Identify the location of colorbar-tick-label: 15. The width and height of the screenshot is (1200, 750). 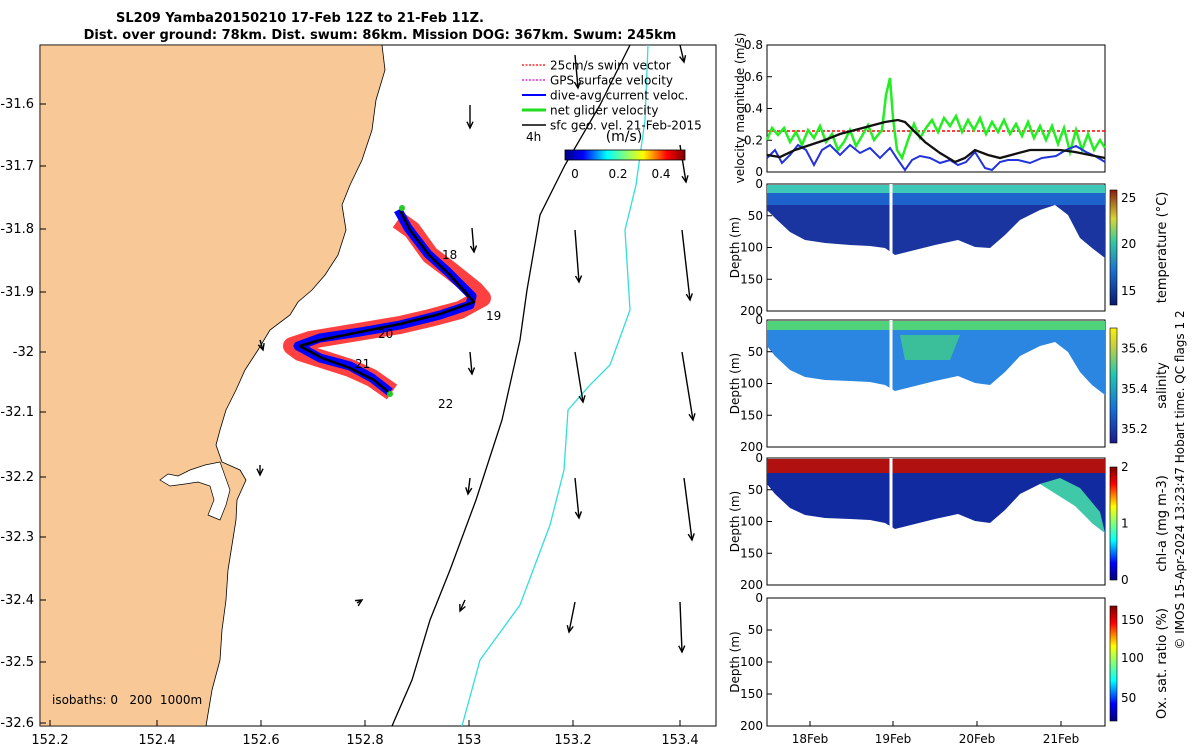
(1128, 291).